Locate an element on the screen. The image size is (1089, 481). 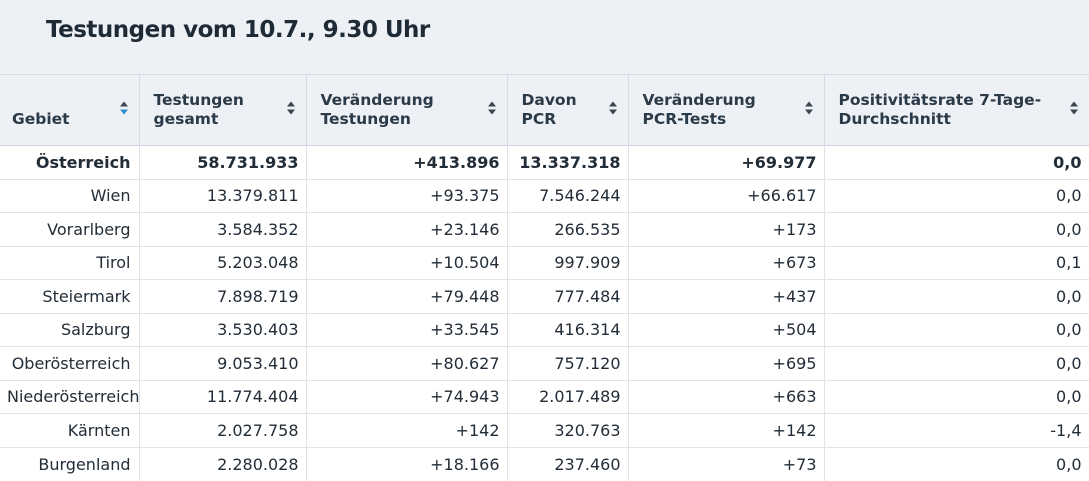
table-row: Burgenland 2.280.028 +18.166 237.460 +73 0,0 is located at coordinates (544, 464).